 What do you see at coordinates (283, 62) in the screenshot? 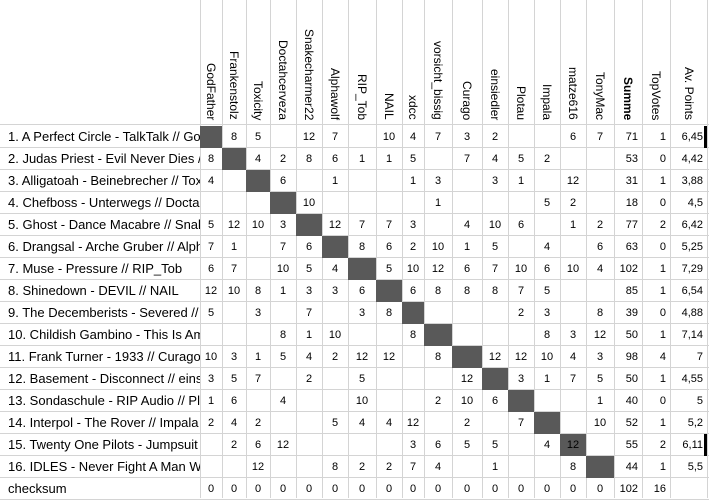
I see `column-header: Doctahcerveza` at bounding box center [283, 62].